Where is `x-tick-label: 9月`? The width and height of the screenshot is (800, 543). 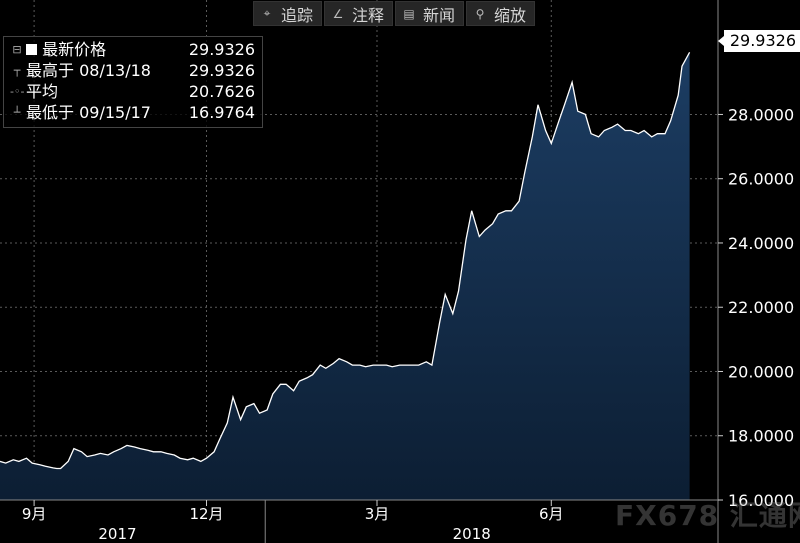
x-tick-label: 9月 is located at coordinates (34, 514).